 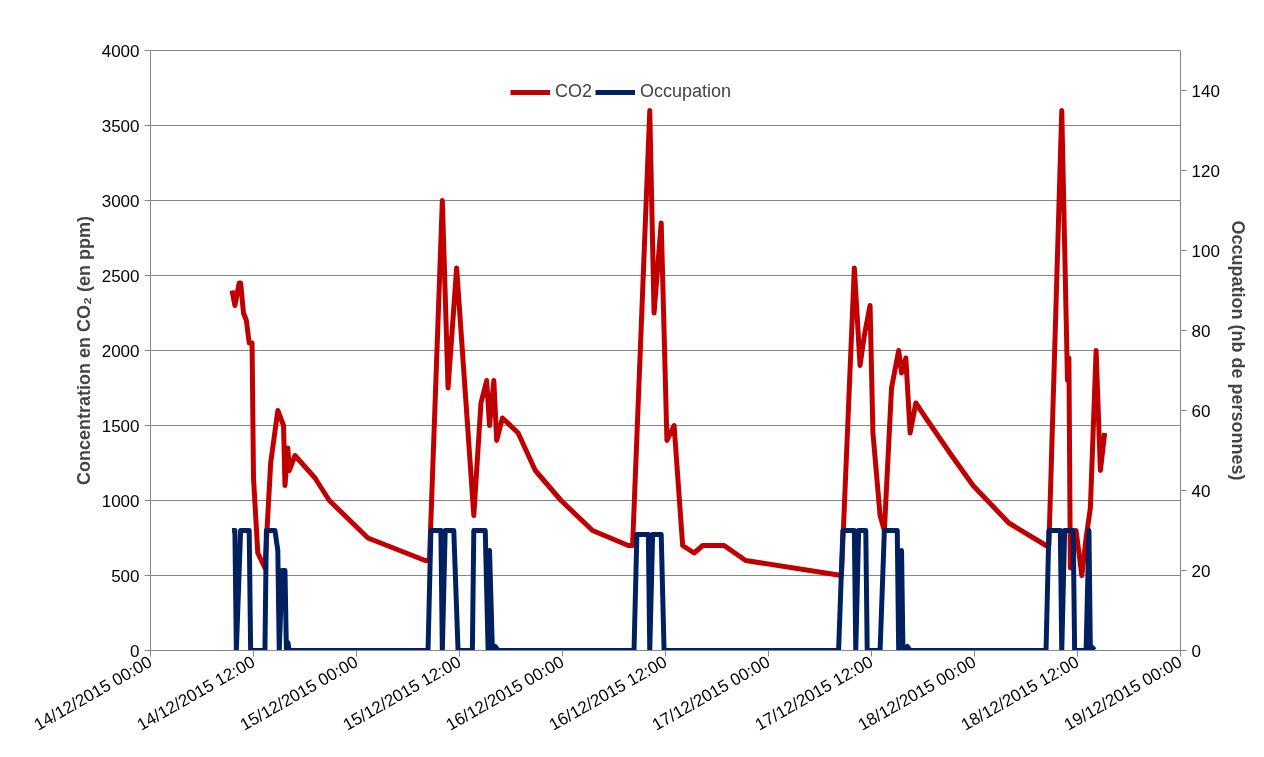 What do you see at coordinates (1205, 91) in the screenshot?
I see `y2-tick-label: 140` at bounding box center [1205, 91].